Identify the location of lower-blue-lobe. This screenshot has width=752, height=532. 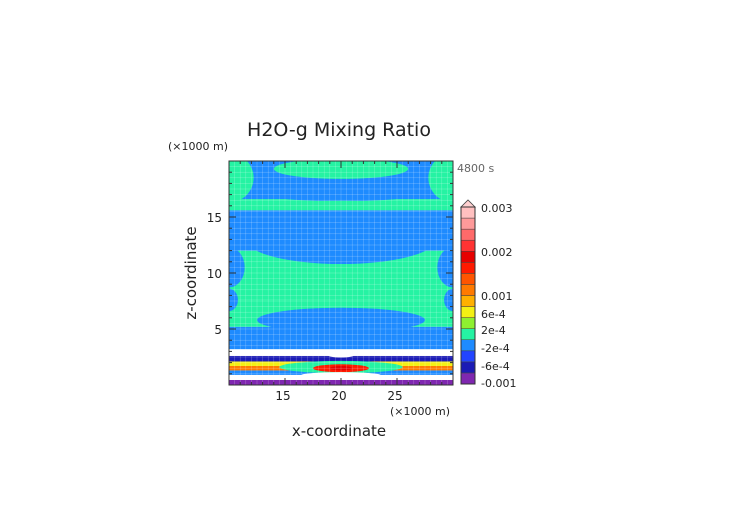
(341, 320).